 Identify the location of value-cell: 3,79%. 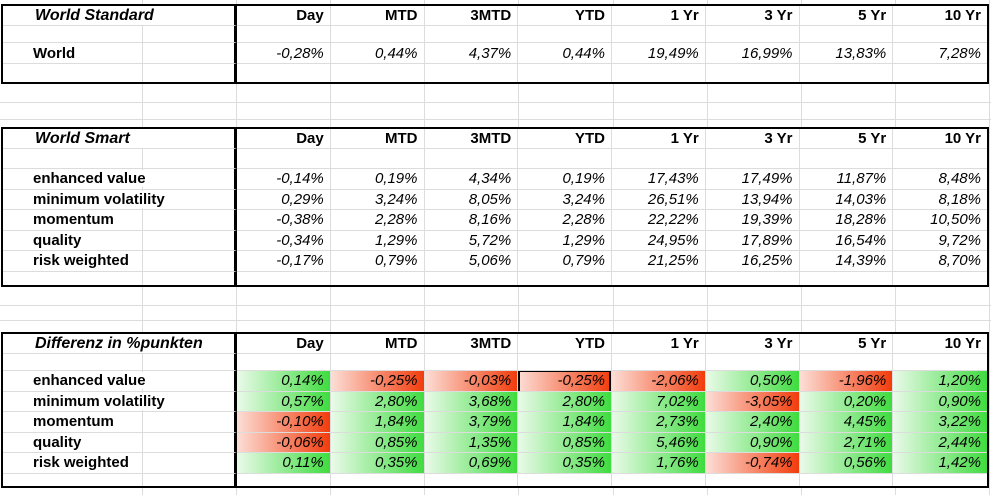
(471, 422).